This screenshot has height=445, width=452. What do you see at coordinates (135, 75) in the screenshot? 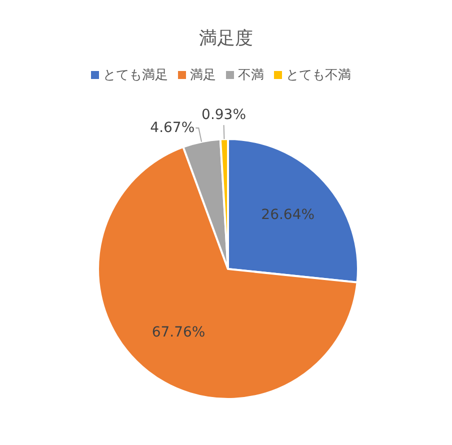
I see `legend-label: とても満足` at bounding box center [135, 75].